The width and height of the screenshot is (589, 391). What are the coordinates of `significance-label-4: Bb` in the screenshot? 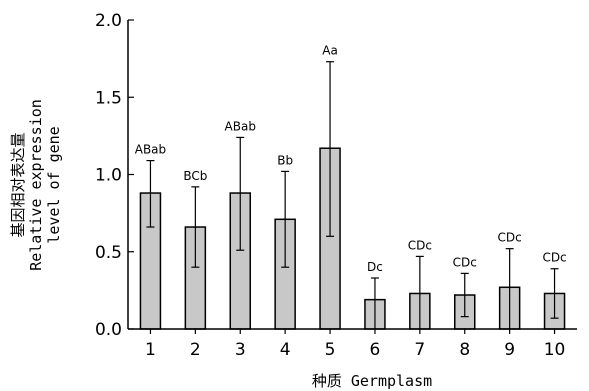 It's located at (285, 160).